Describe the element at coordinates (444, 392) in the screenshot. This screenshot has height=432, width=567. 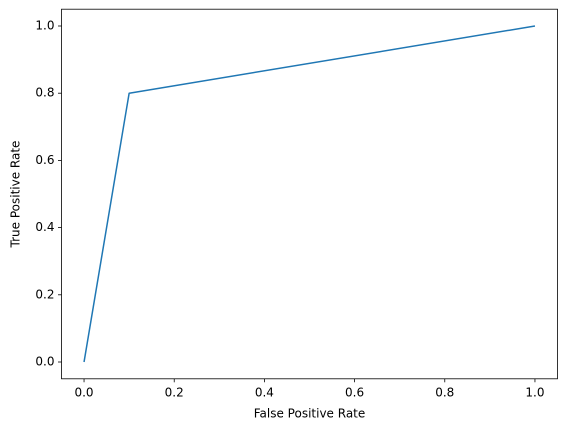
I see `x-tick-label: 0.8` at that location.